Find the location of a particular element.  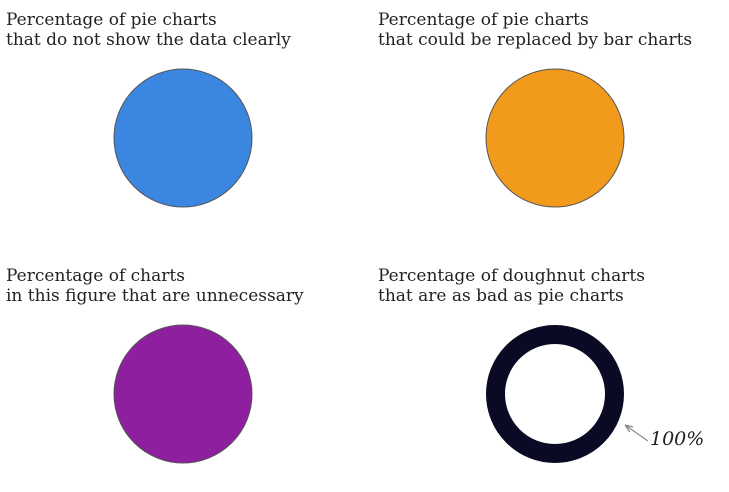

chart-title-line: that could be replaced by bar charts is located at coordinates (535, 40).